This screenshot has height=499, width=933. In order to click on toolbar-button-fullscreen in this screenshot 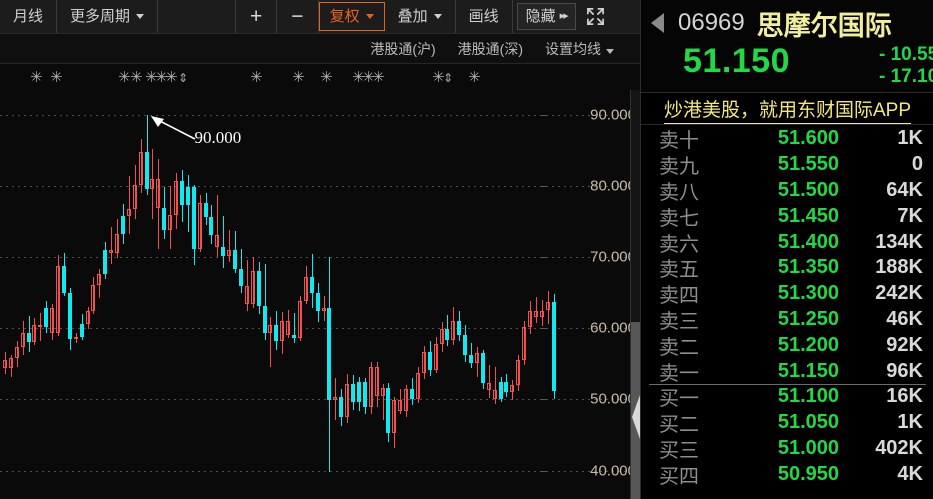, I will do `click(595, 16)`.